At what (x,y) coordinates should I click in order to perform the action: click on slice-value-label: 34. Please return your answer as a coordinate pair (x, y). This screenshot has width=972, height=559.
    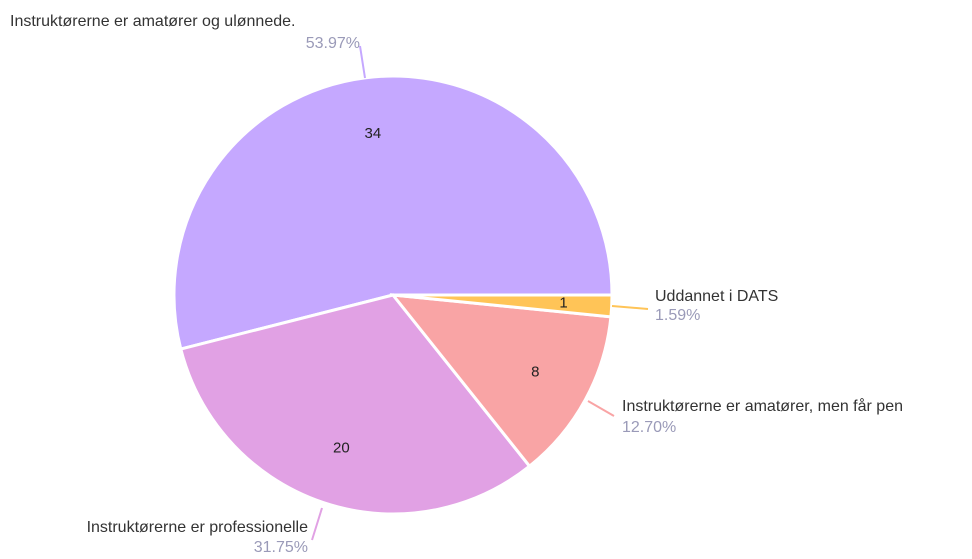
    Looking at the image, I should click on (373, 133).